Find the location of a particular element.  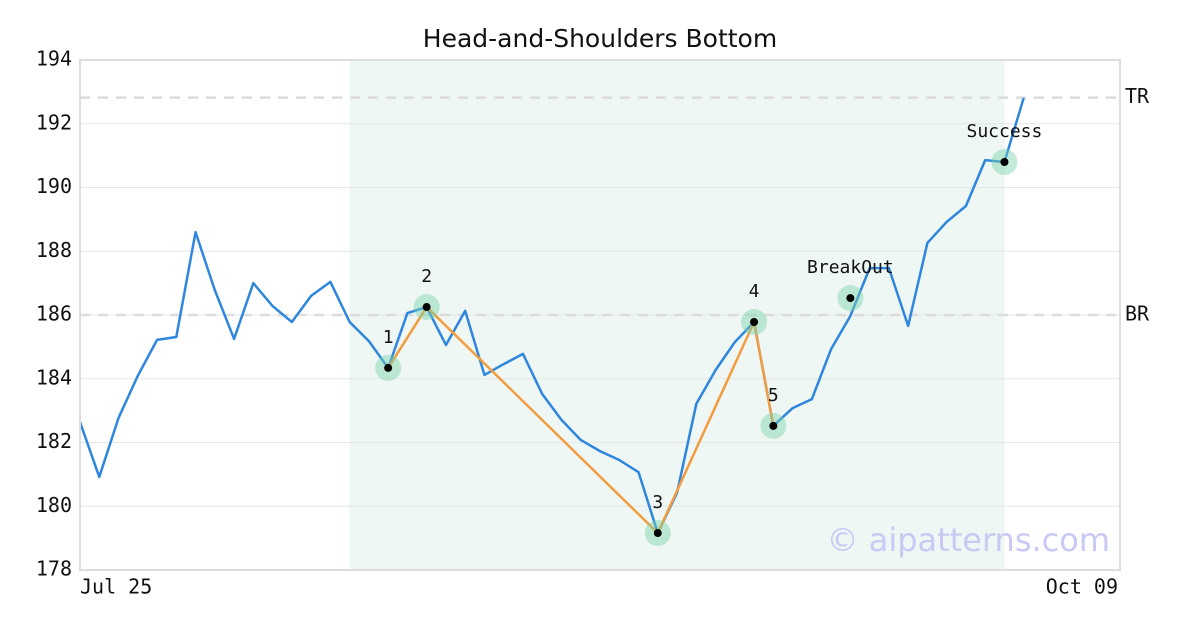

y-tick-label: 182 is located at coordinates (54, 441).